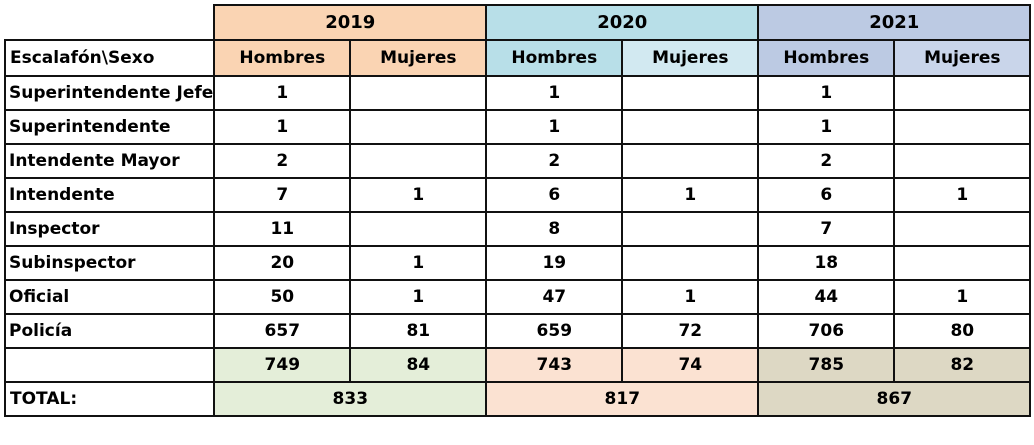  What do you see at coordinates (109, 58) in the screenshot?
I see `row-label-header: Escalafón\Sexo` at bounding box center [109, 58].